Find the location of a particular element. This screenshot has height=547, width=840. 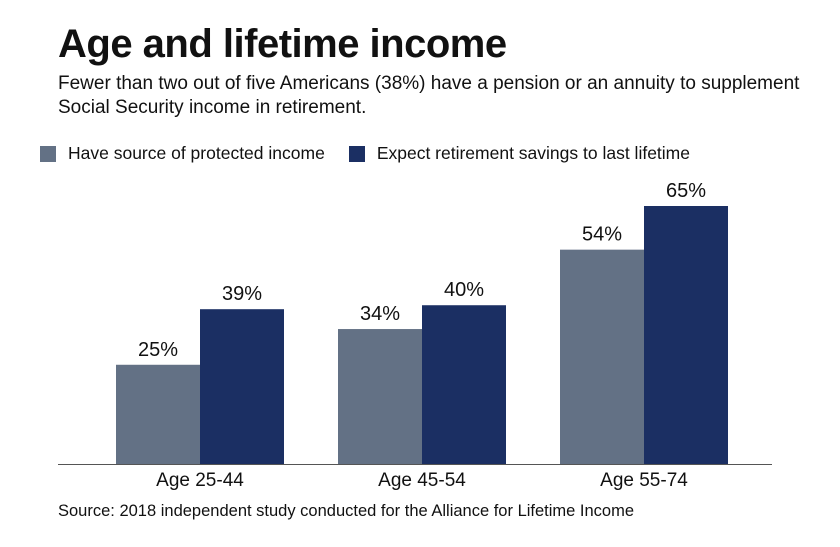

data-label-age-25-44-series-1: 25% is located at coordinates (158, 350).